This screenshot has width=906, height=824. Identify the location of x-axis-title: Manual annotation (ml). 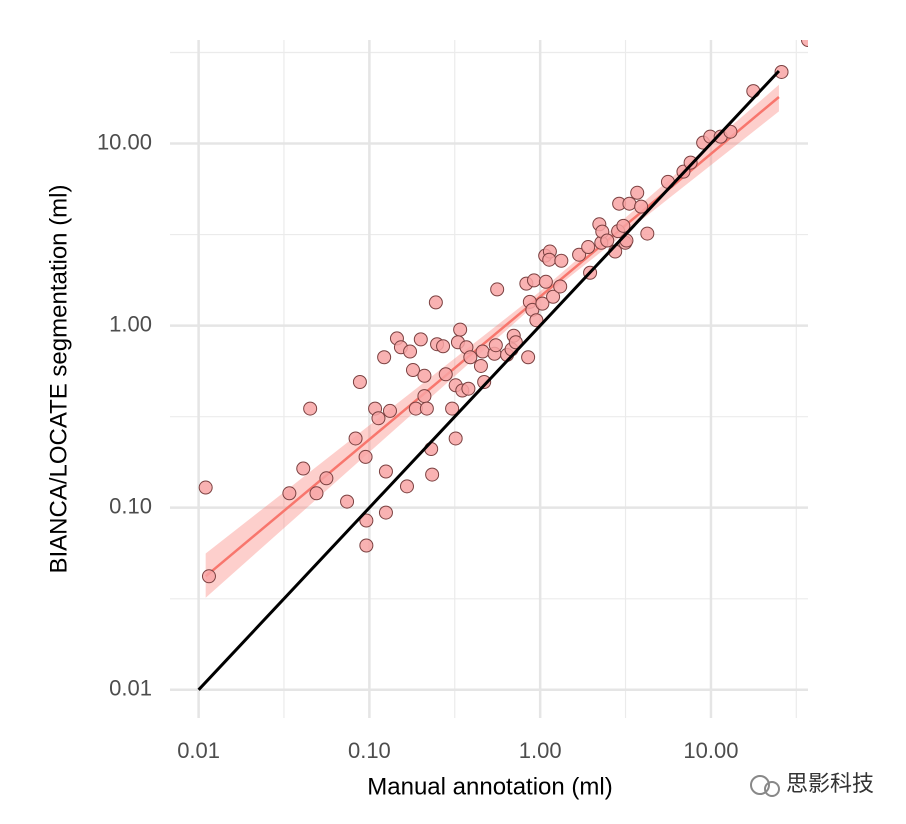
(489, 786).